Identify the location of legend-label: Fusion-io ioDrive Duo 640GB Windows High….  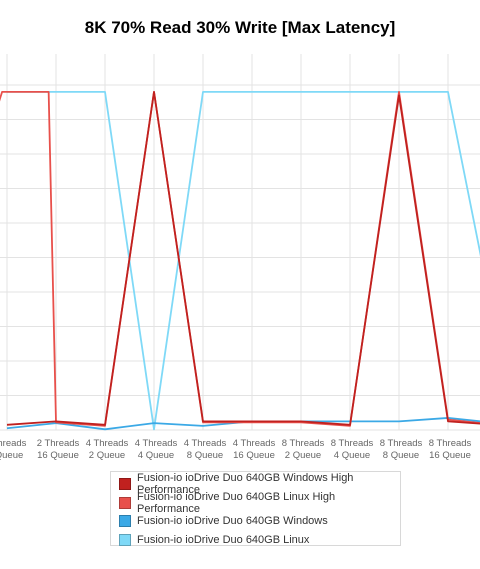
(245, 484).